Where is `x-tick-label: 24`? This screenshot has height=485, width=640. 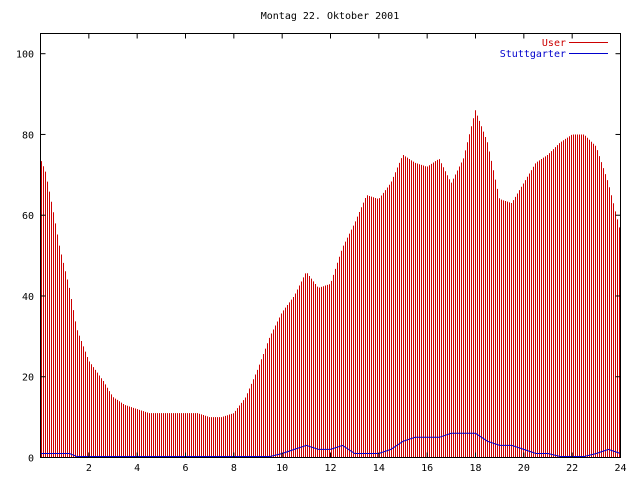 x-tick-label: 24 is located at coordinates (620, 468).